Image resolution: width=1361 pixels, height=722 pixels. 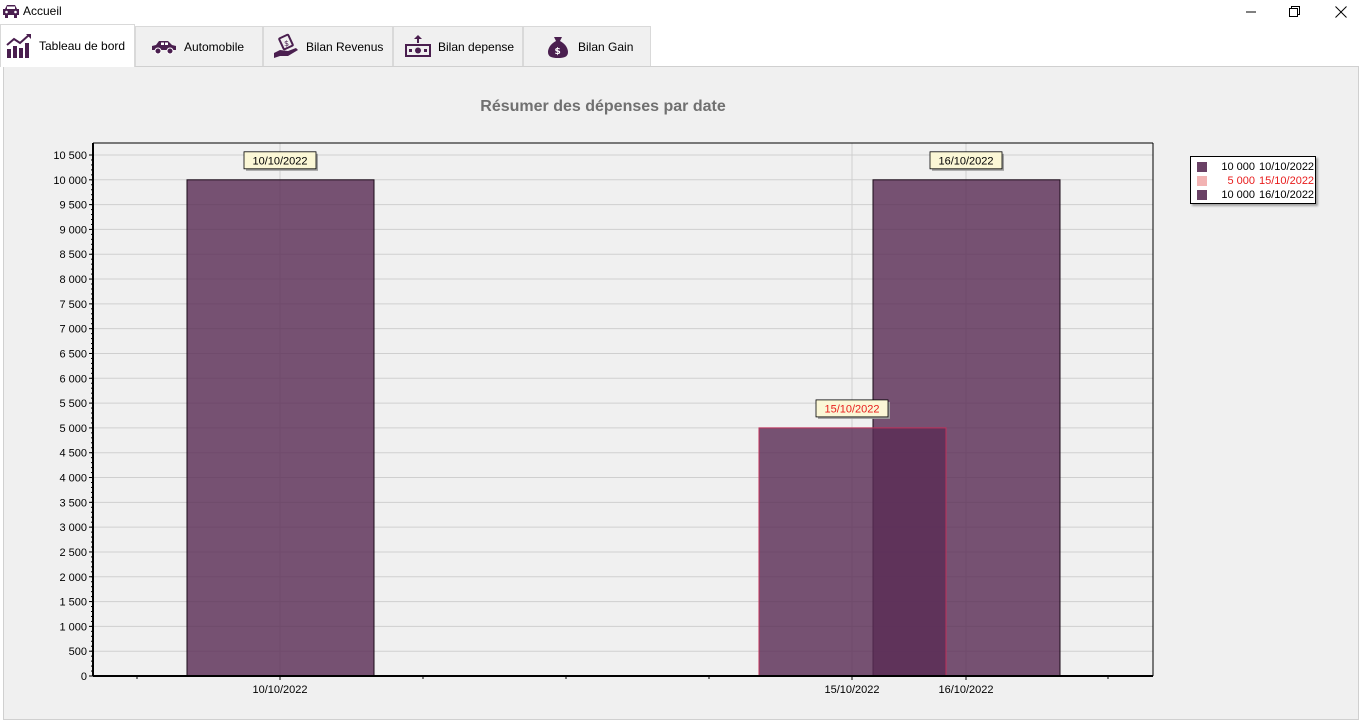 I want to click on data-label: 10/10/2022, so click(x=279, y=161).